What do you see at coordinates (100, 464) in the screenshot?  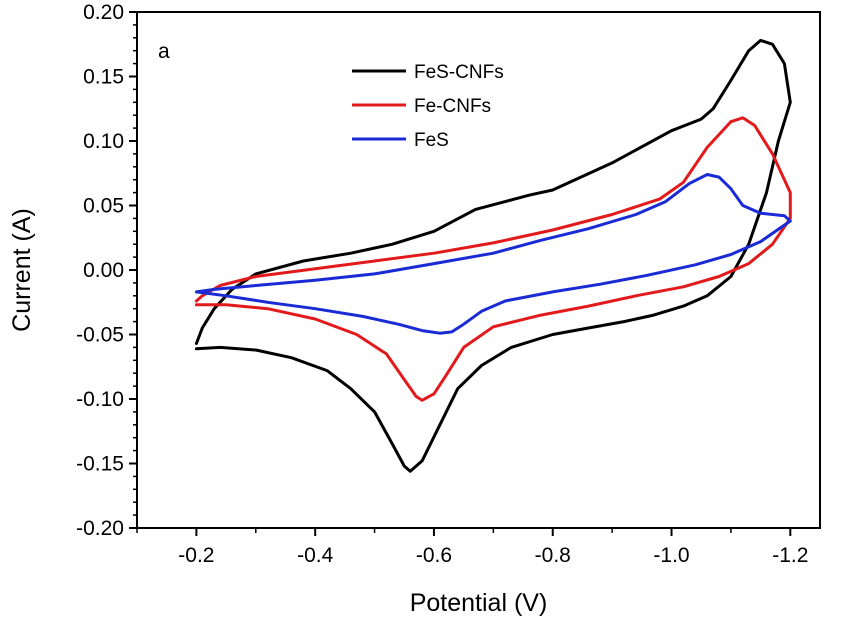 I see `y-tick-label: -0.15` at bounding box center [100, 464].